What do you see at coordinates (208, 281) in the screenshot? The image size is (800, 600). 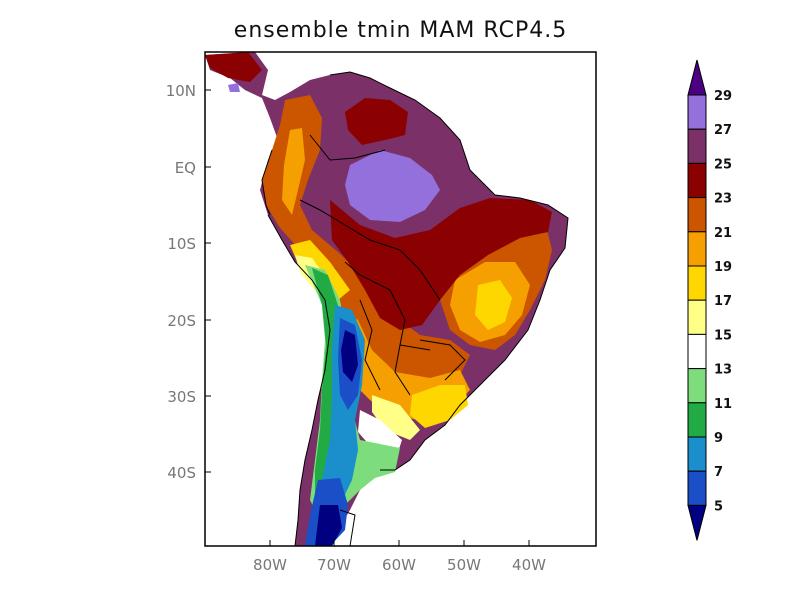 I see `lat-ticks` at bounding box center [208, 281].